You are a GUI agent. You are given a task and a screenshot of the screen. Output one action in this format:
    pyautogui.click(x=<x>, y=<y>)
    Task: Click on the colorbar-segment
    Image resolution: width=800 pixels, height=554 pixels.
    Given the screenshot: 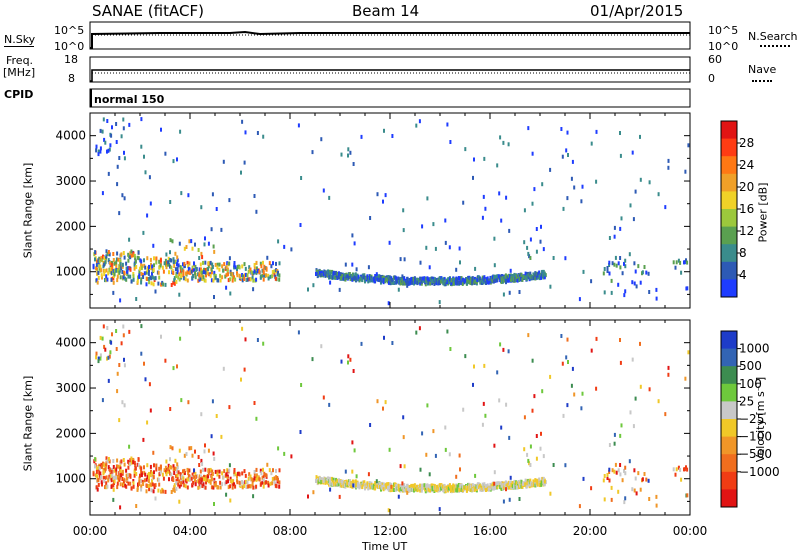 What is the action you would take?
    pyautogui.click(x=729, y=182)
    